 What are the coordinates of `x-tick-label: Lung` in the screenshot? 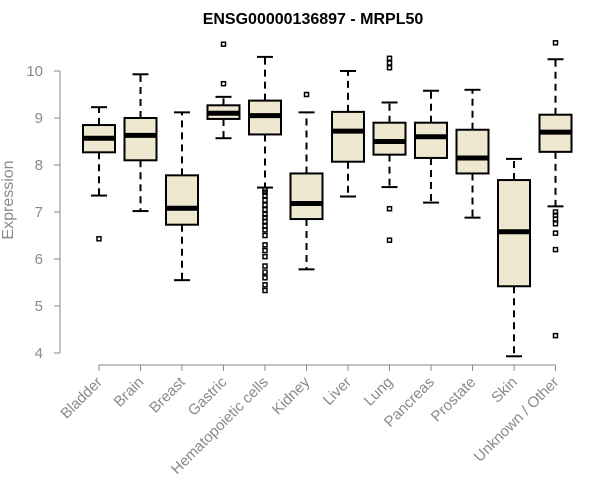 It's located at (379, 392).